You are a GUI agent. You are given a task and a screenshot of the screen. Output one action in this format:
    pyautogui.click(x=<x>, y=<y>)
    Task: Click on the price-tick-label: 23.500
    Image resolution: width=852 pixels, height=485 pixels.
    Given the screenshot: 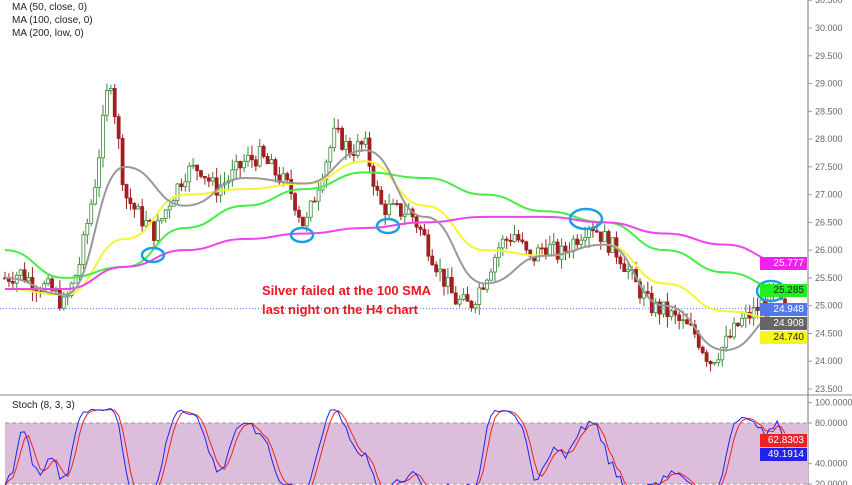 What is the action you would take?
    pyautogui.click(x=829, y=389)
    